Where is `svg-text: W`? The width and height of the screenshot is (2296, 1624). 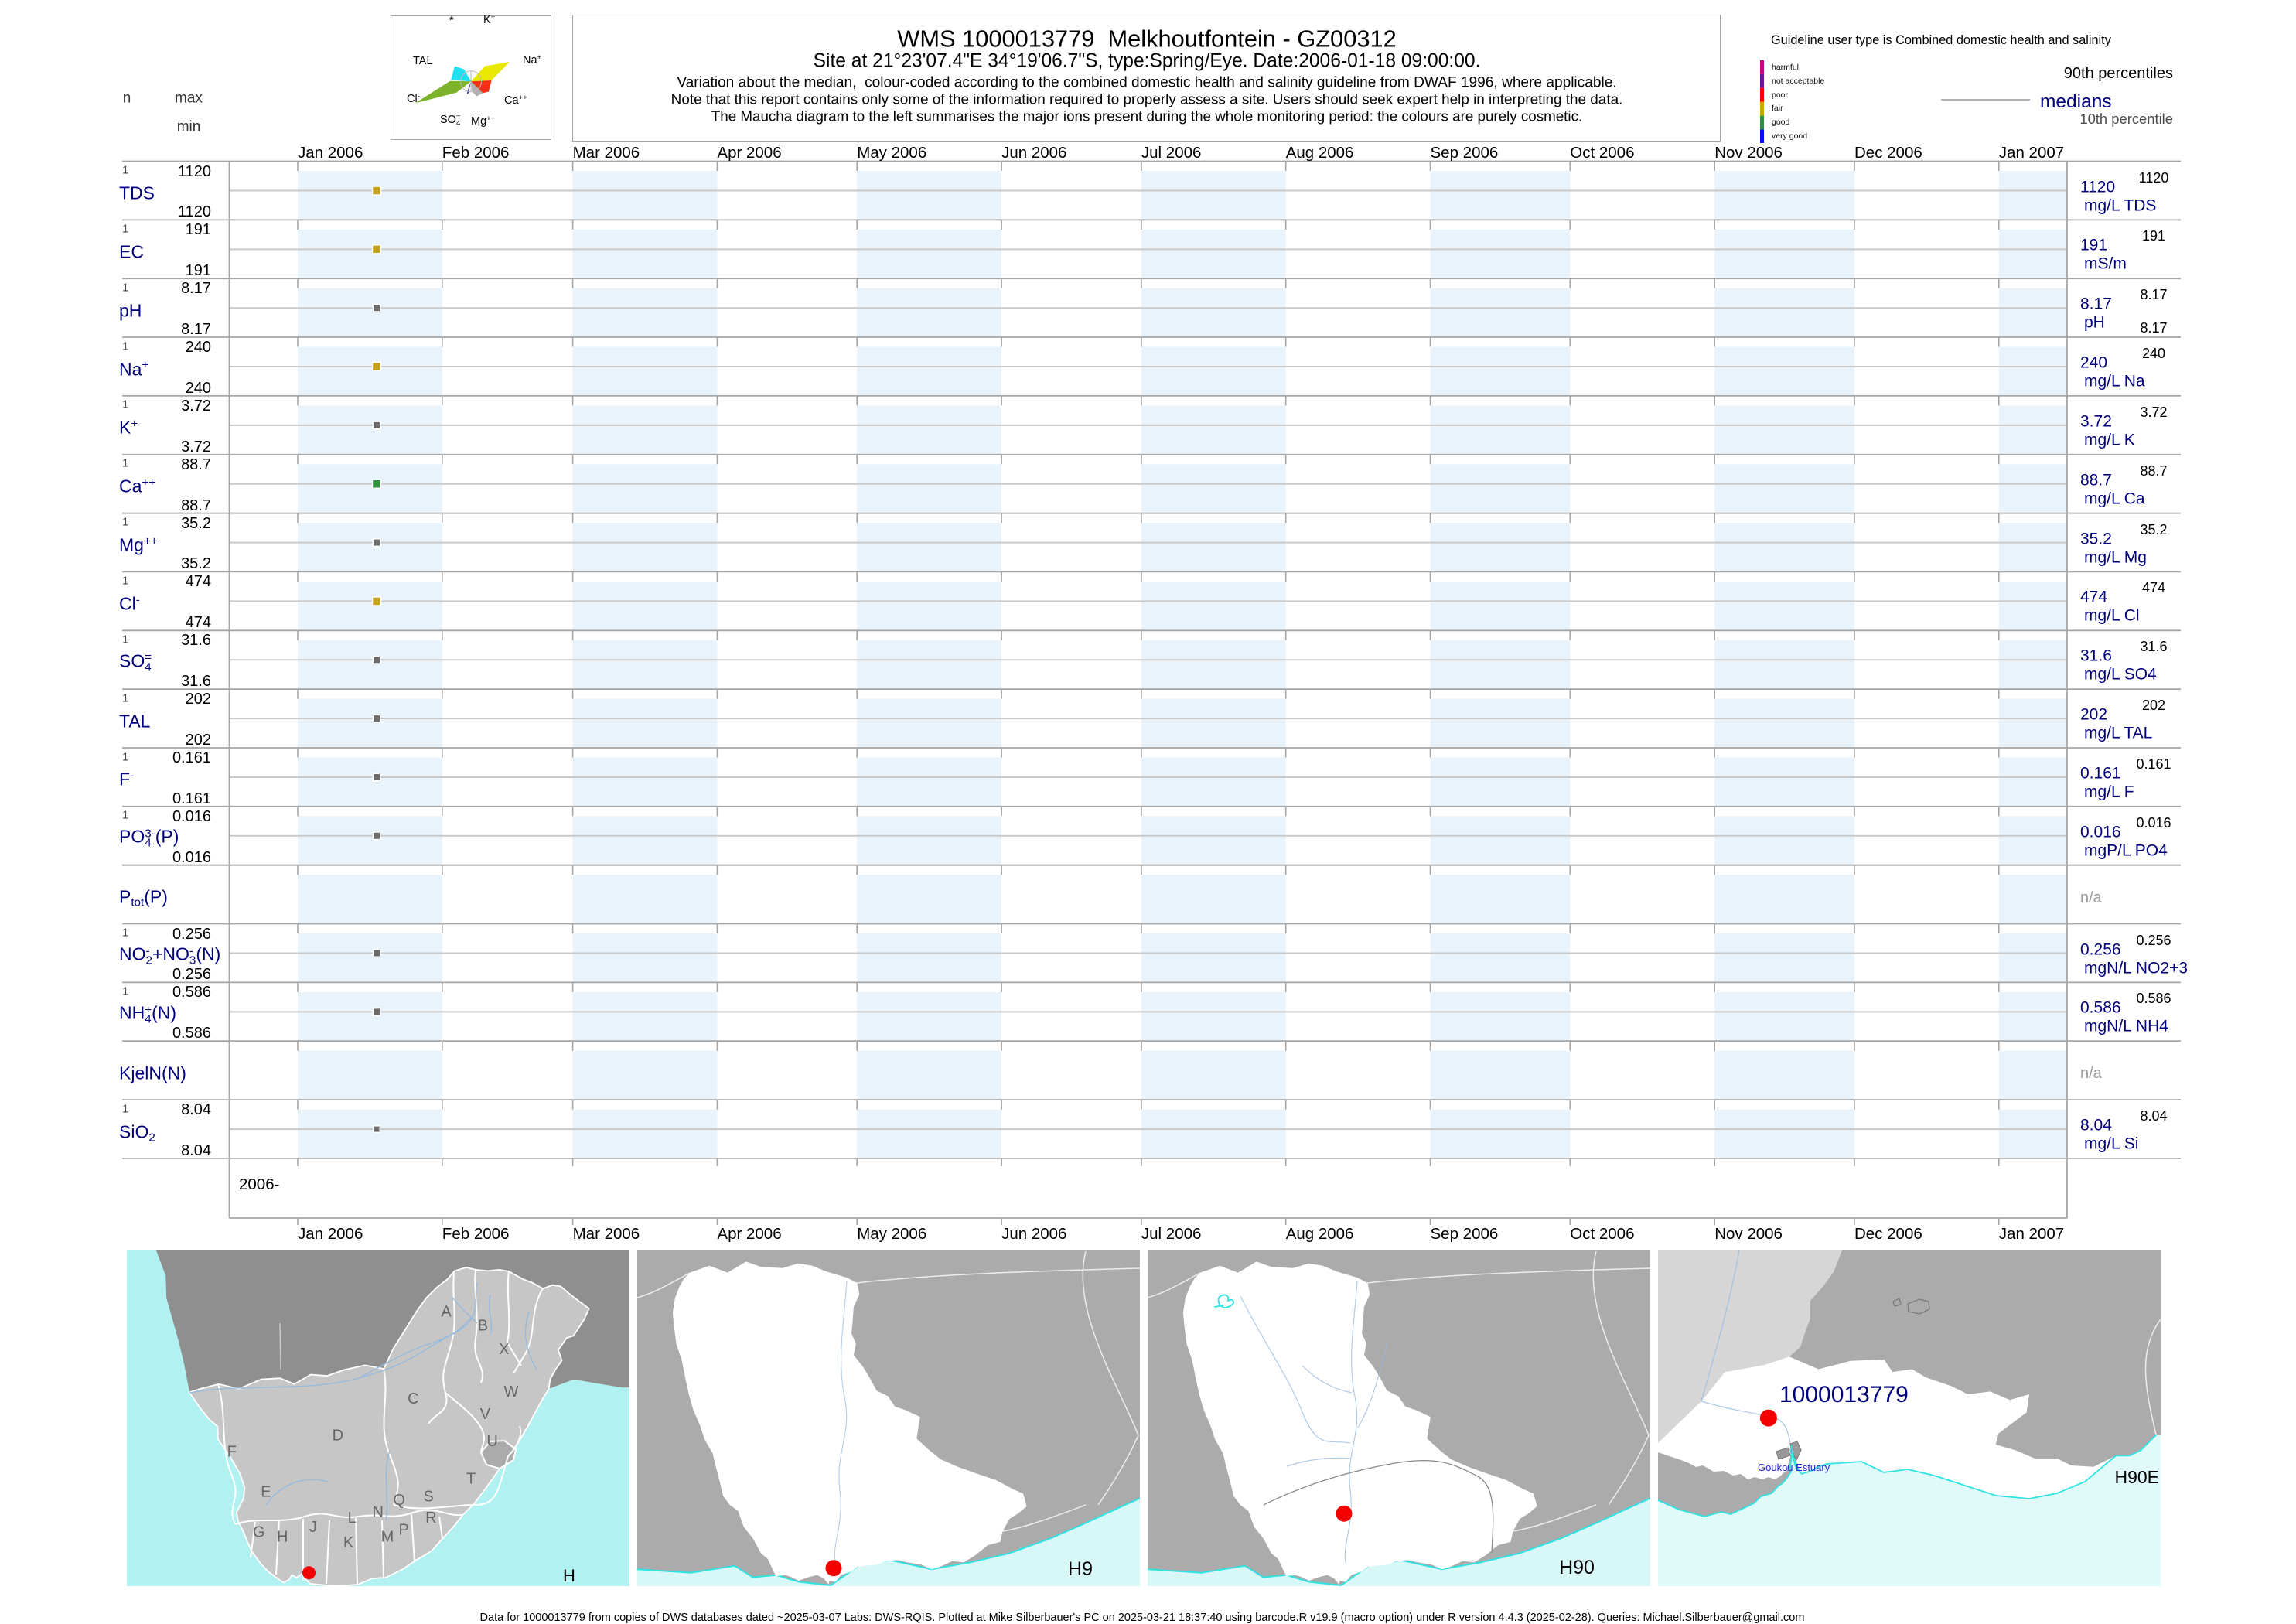
svg-text: W is located at coordinates (511, 1392).